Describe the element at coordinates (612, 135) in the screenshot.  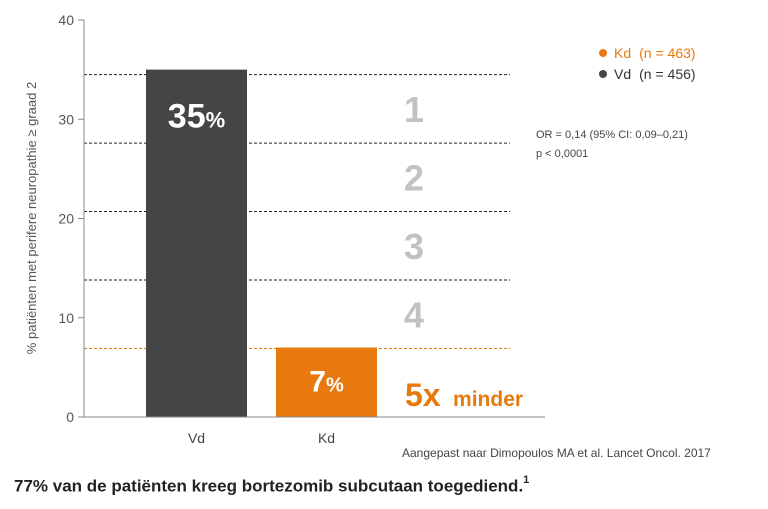
I see `stats-odds-ratio: OR = 0,14 (95% CI: 0,09–0,21)` at that location.